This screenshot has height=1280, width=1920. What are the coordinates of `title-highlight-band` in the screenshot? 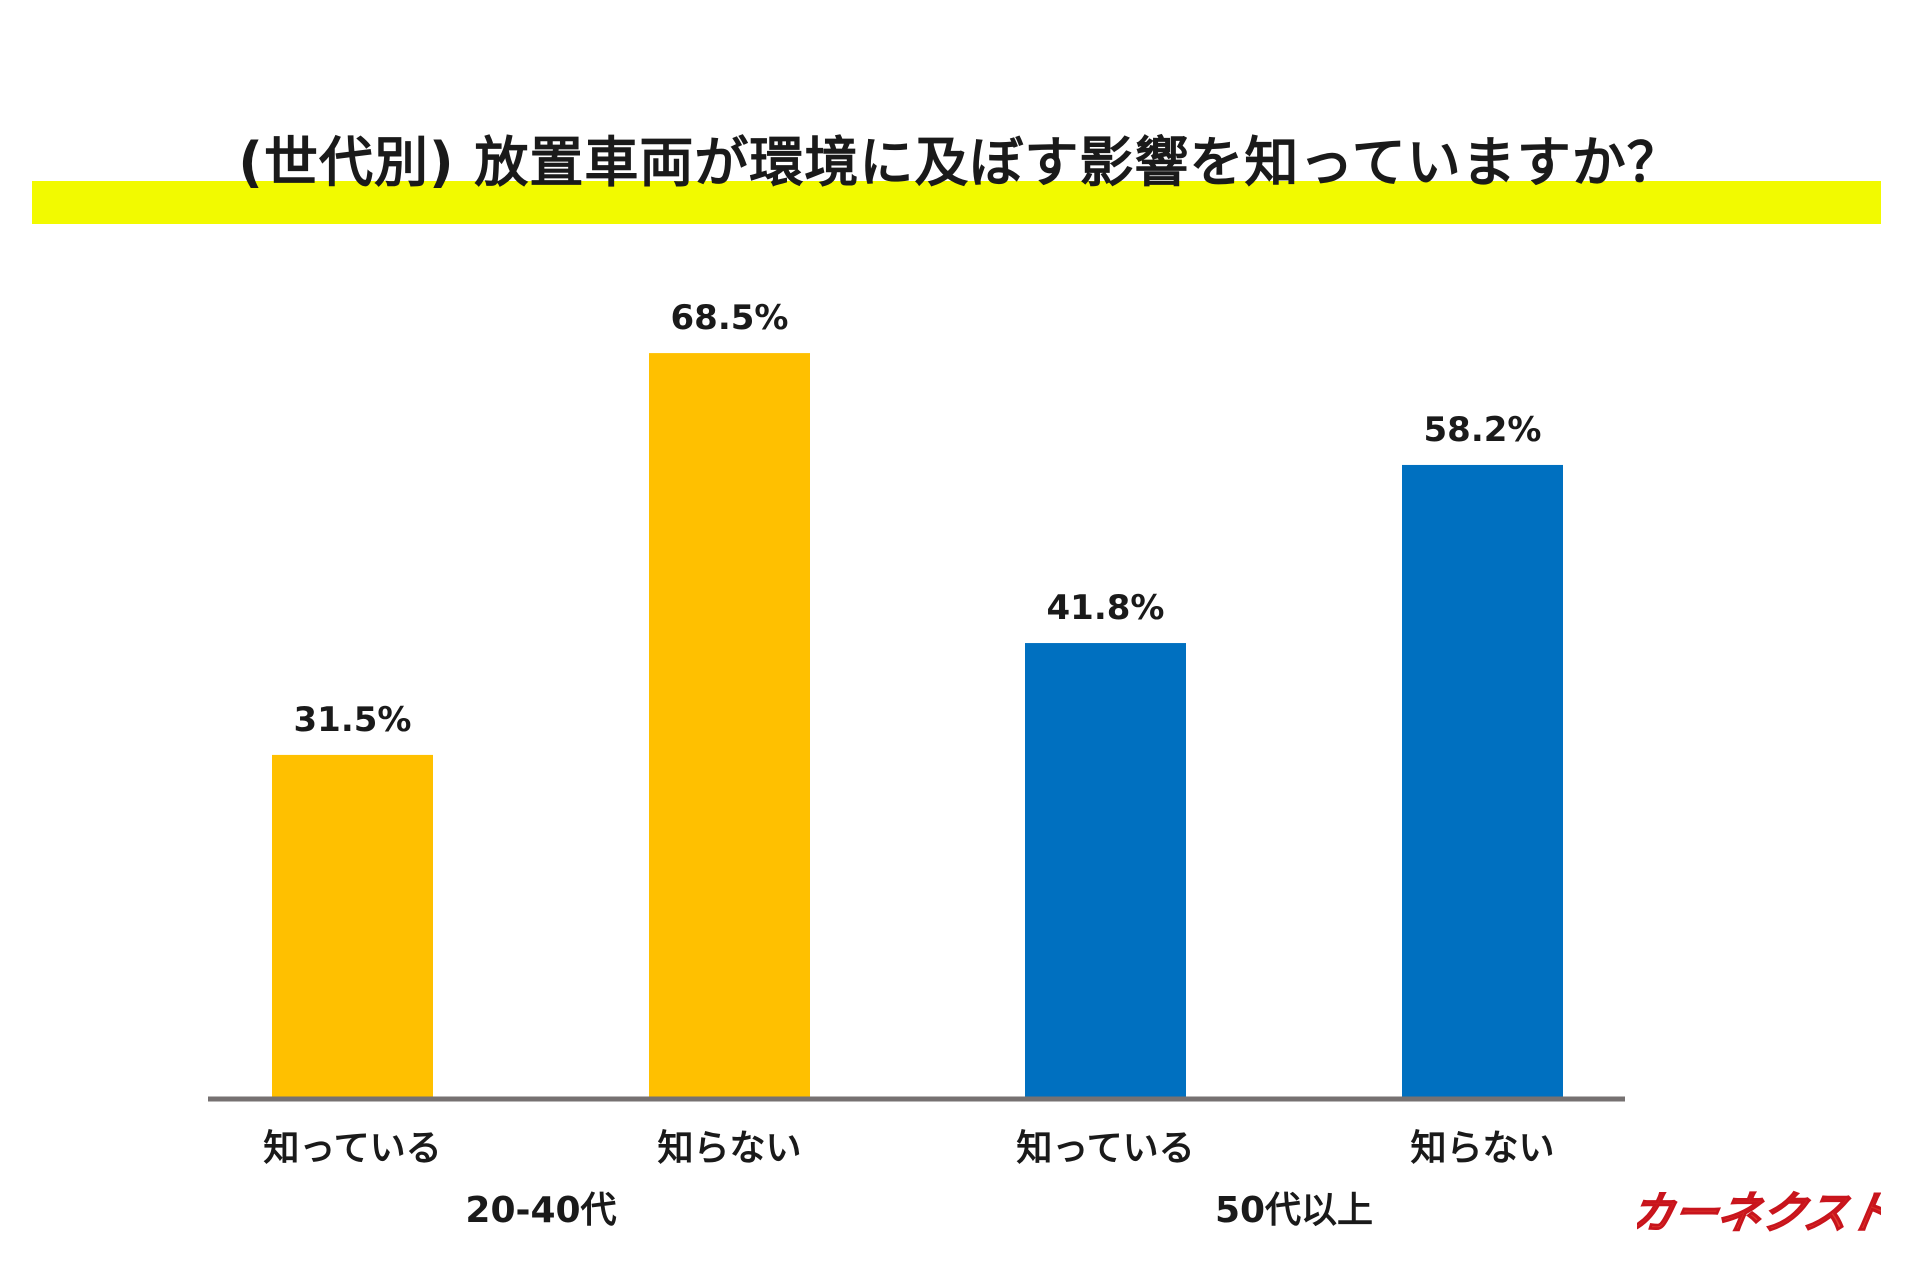 It's located at (956, 202).